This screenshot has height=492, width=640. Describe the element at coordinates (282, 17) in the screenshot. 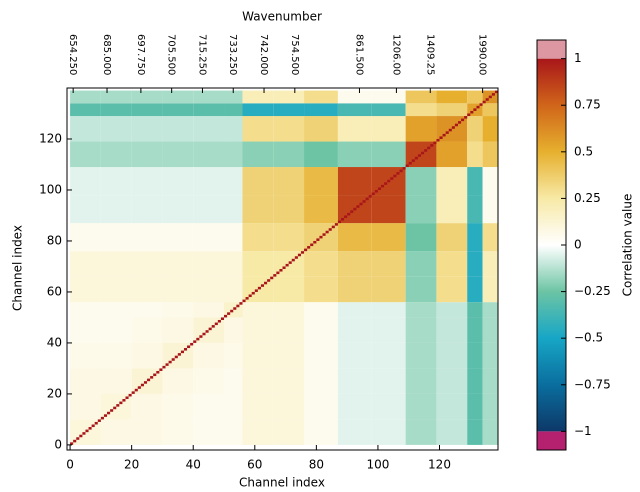

I see `chart-title: Wavenumber` at that location.